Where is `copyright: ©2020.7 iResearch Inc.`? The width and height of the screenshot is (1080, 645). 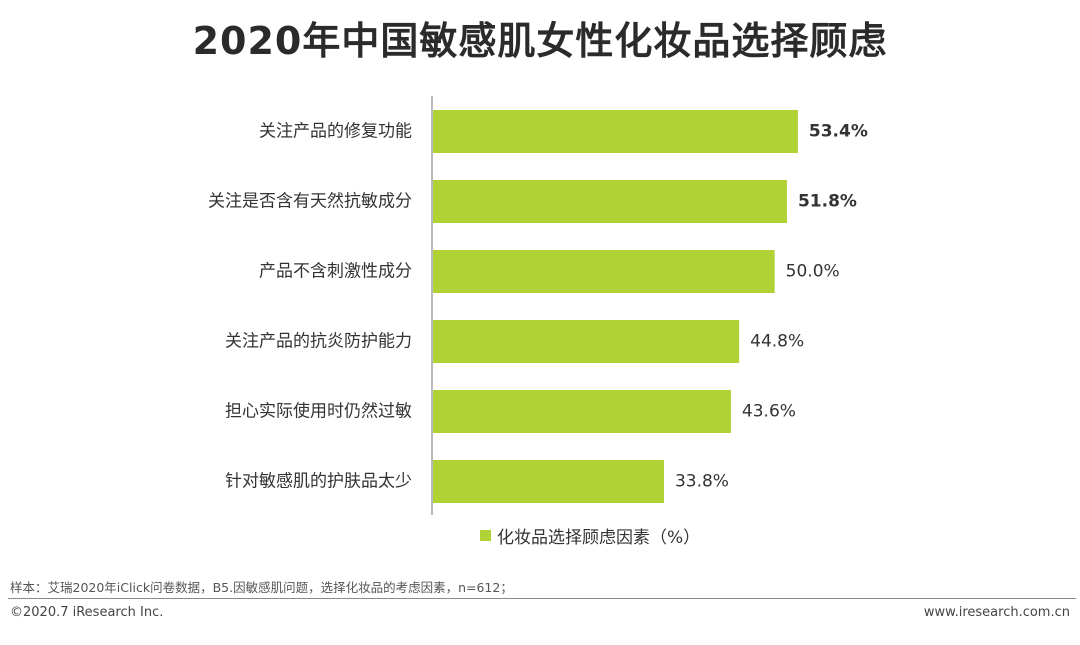
copyright: ©2020.7 iResearch Inc. is located at coordinates (87, 612).